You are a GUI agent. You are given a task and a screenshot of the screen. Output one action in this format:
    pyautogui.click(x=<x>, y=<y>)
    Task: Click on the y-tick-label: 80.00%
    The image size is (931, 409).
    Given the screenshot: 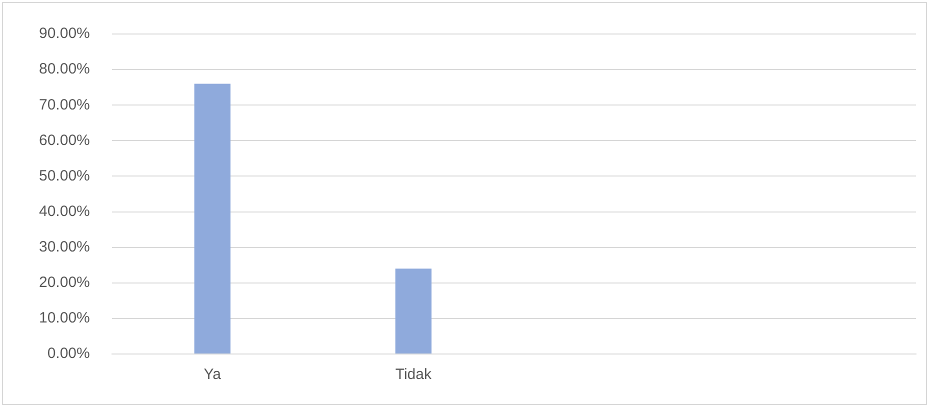 What is the action you would take?
    pyautogui.click(x=64, y=69)
    